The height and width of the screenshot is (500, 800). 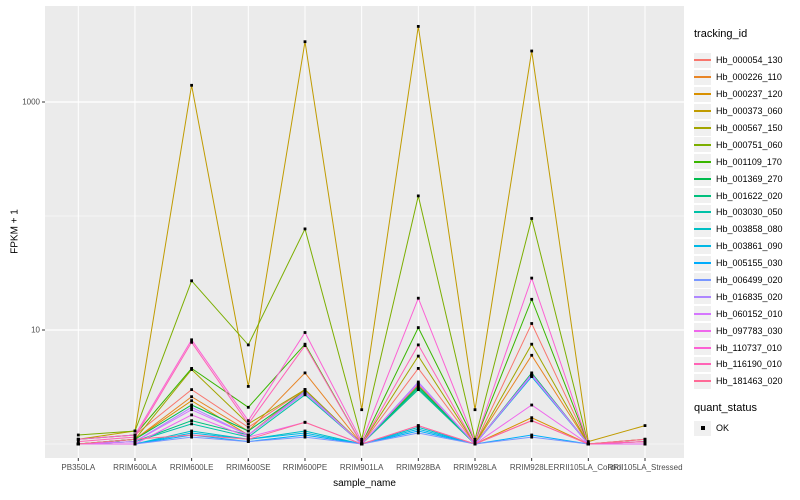 I want to click on x-tick-label: RRII105LA_Stressed, so click(x=644, y=467).